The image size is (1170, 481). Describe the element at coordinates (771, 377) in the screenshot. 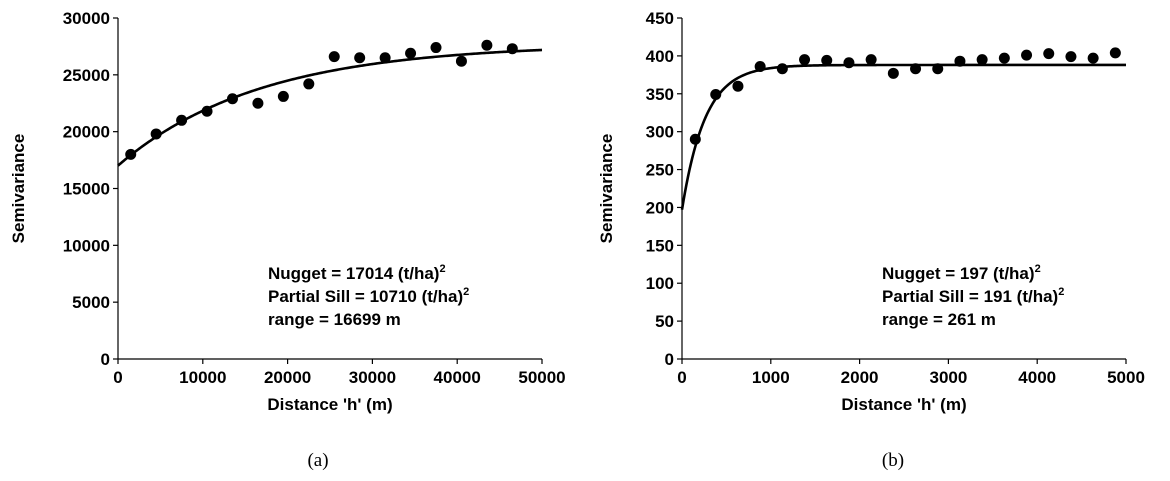

I see `panel-b-x-tick-label: 1000` at that location.